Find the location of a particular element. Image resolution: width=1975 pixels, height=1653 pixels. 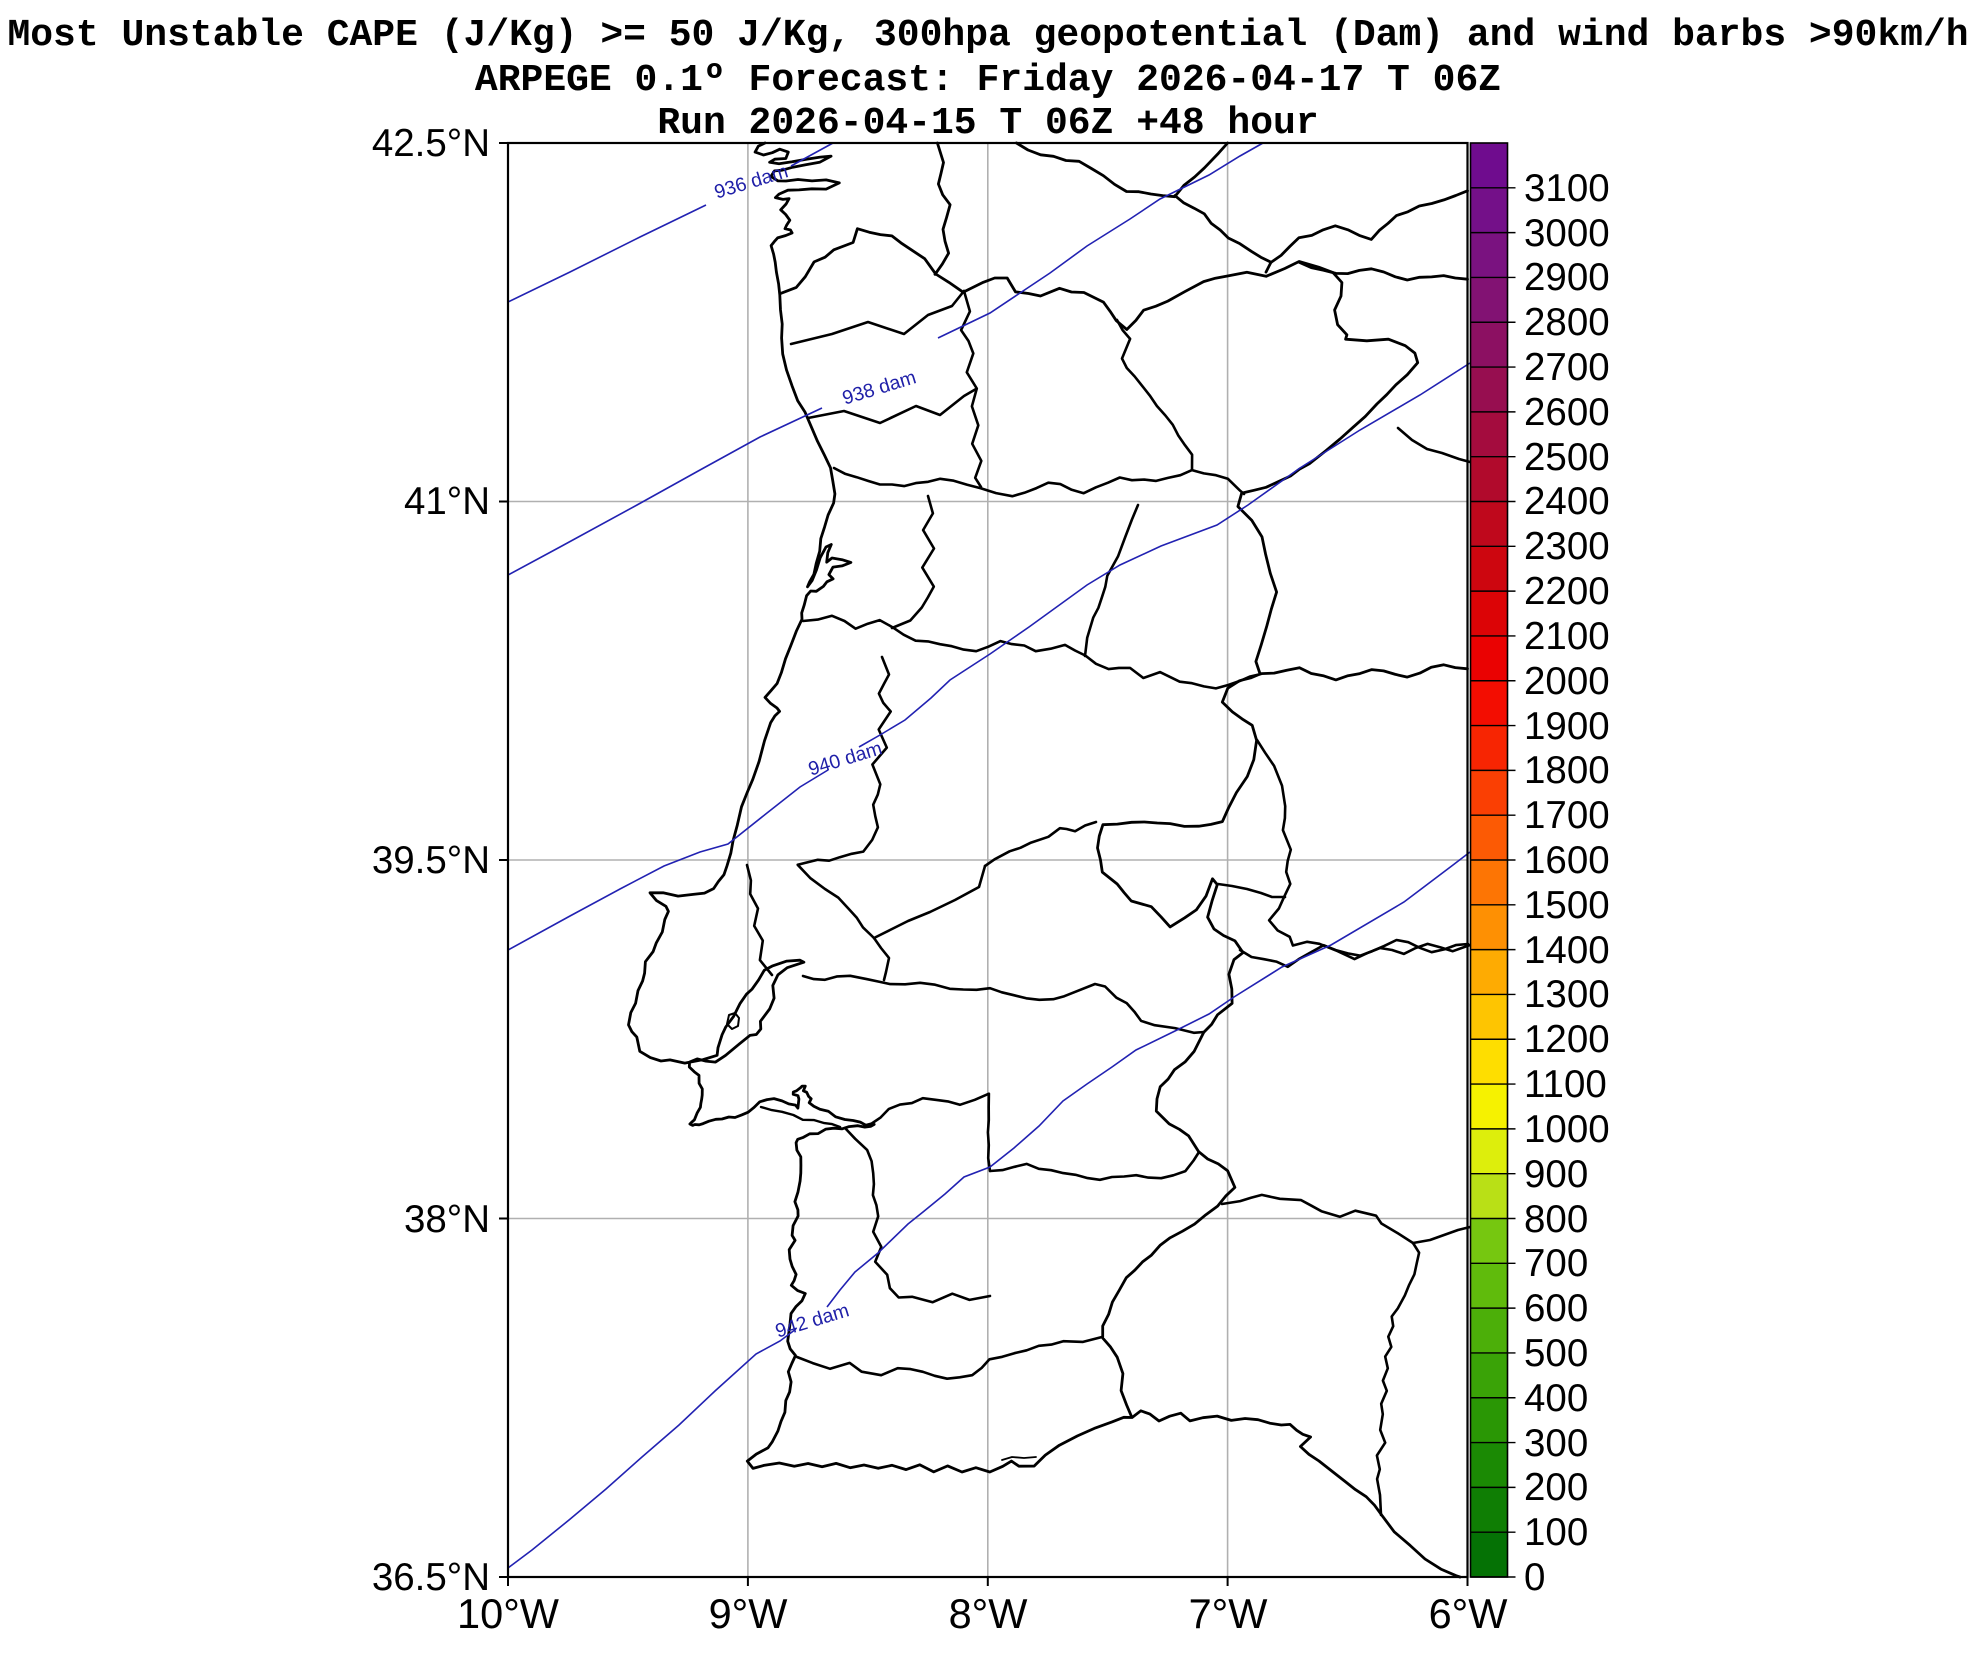

svg-text: 10°W is located at coordinates (508, 1613).